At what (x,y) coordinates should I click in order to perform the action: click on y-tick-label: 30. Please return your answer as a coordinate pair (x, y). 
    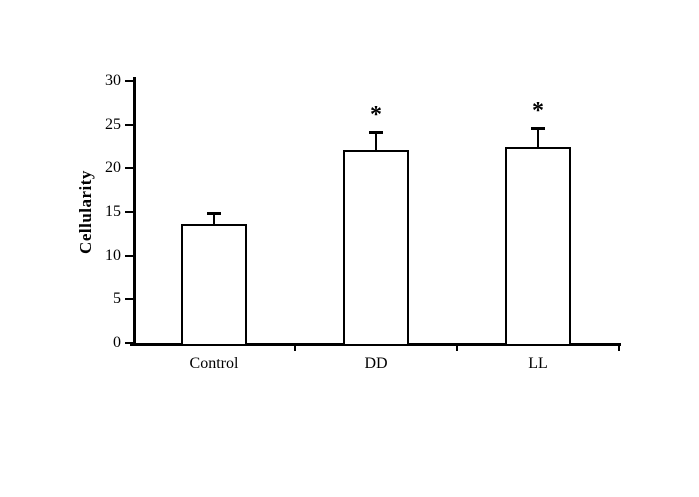
    Looking at the image, I should click on (113, 80).